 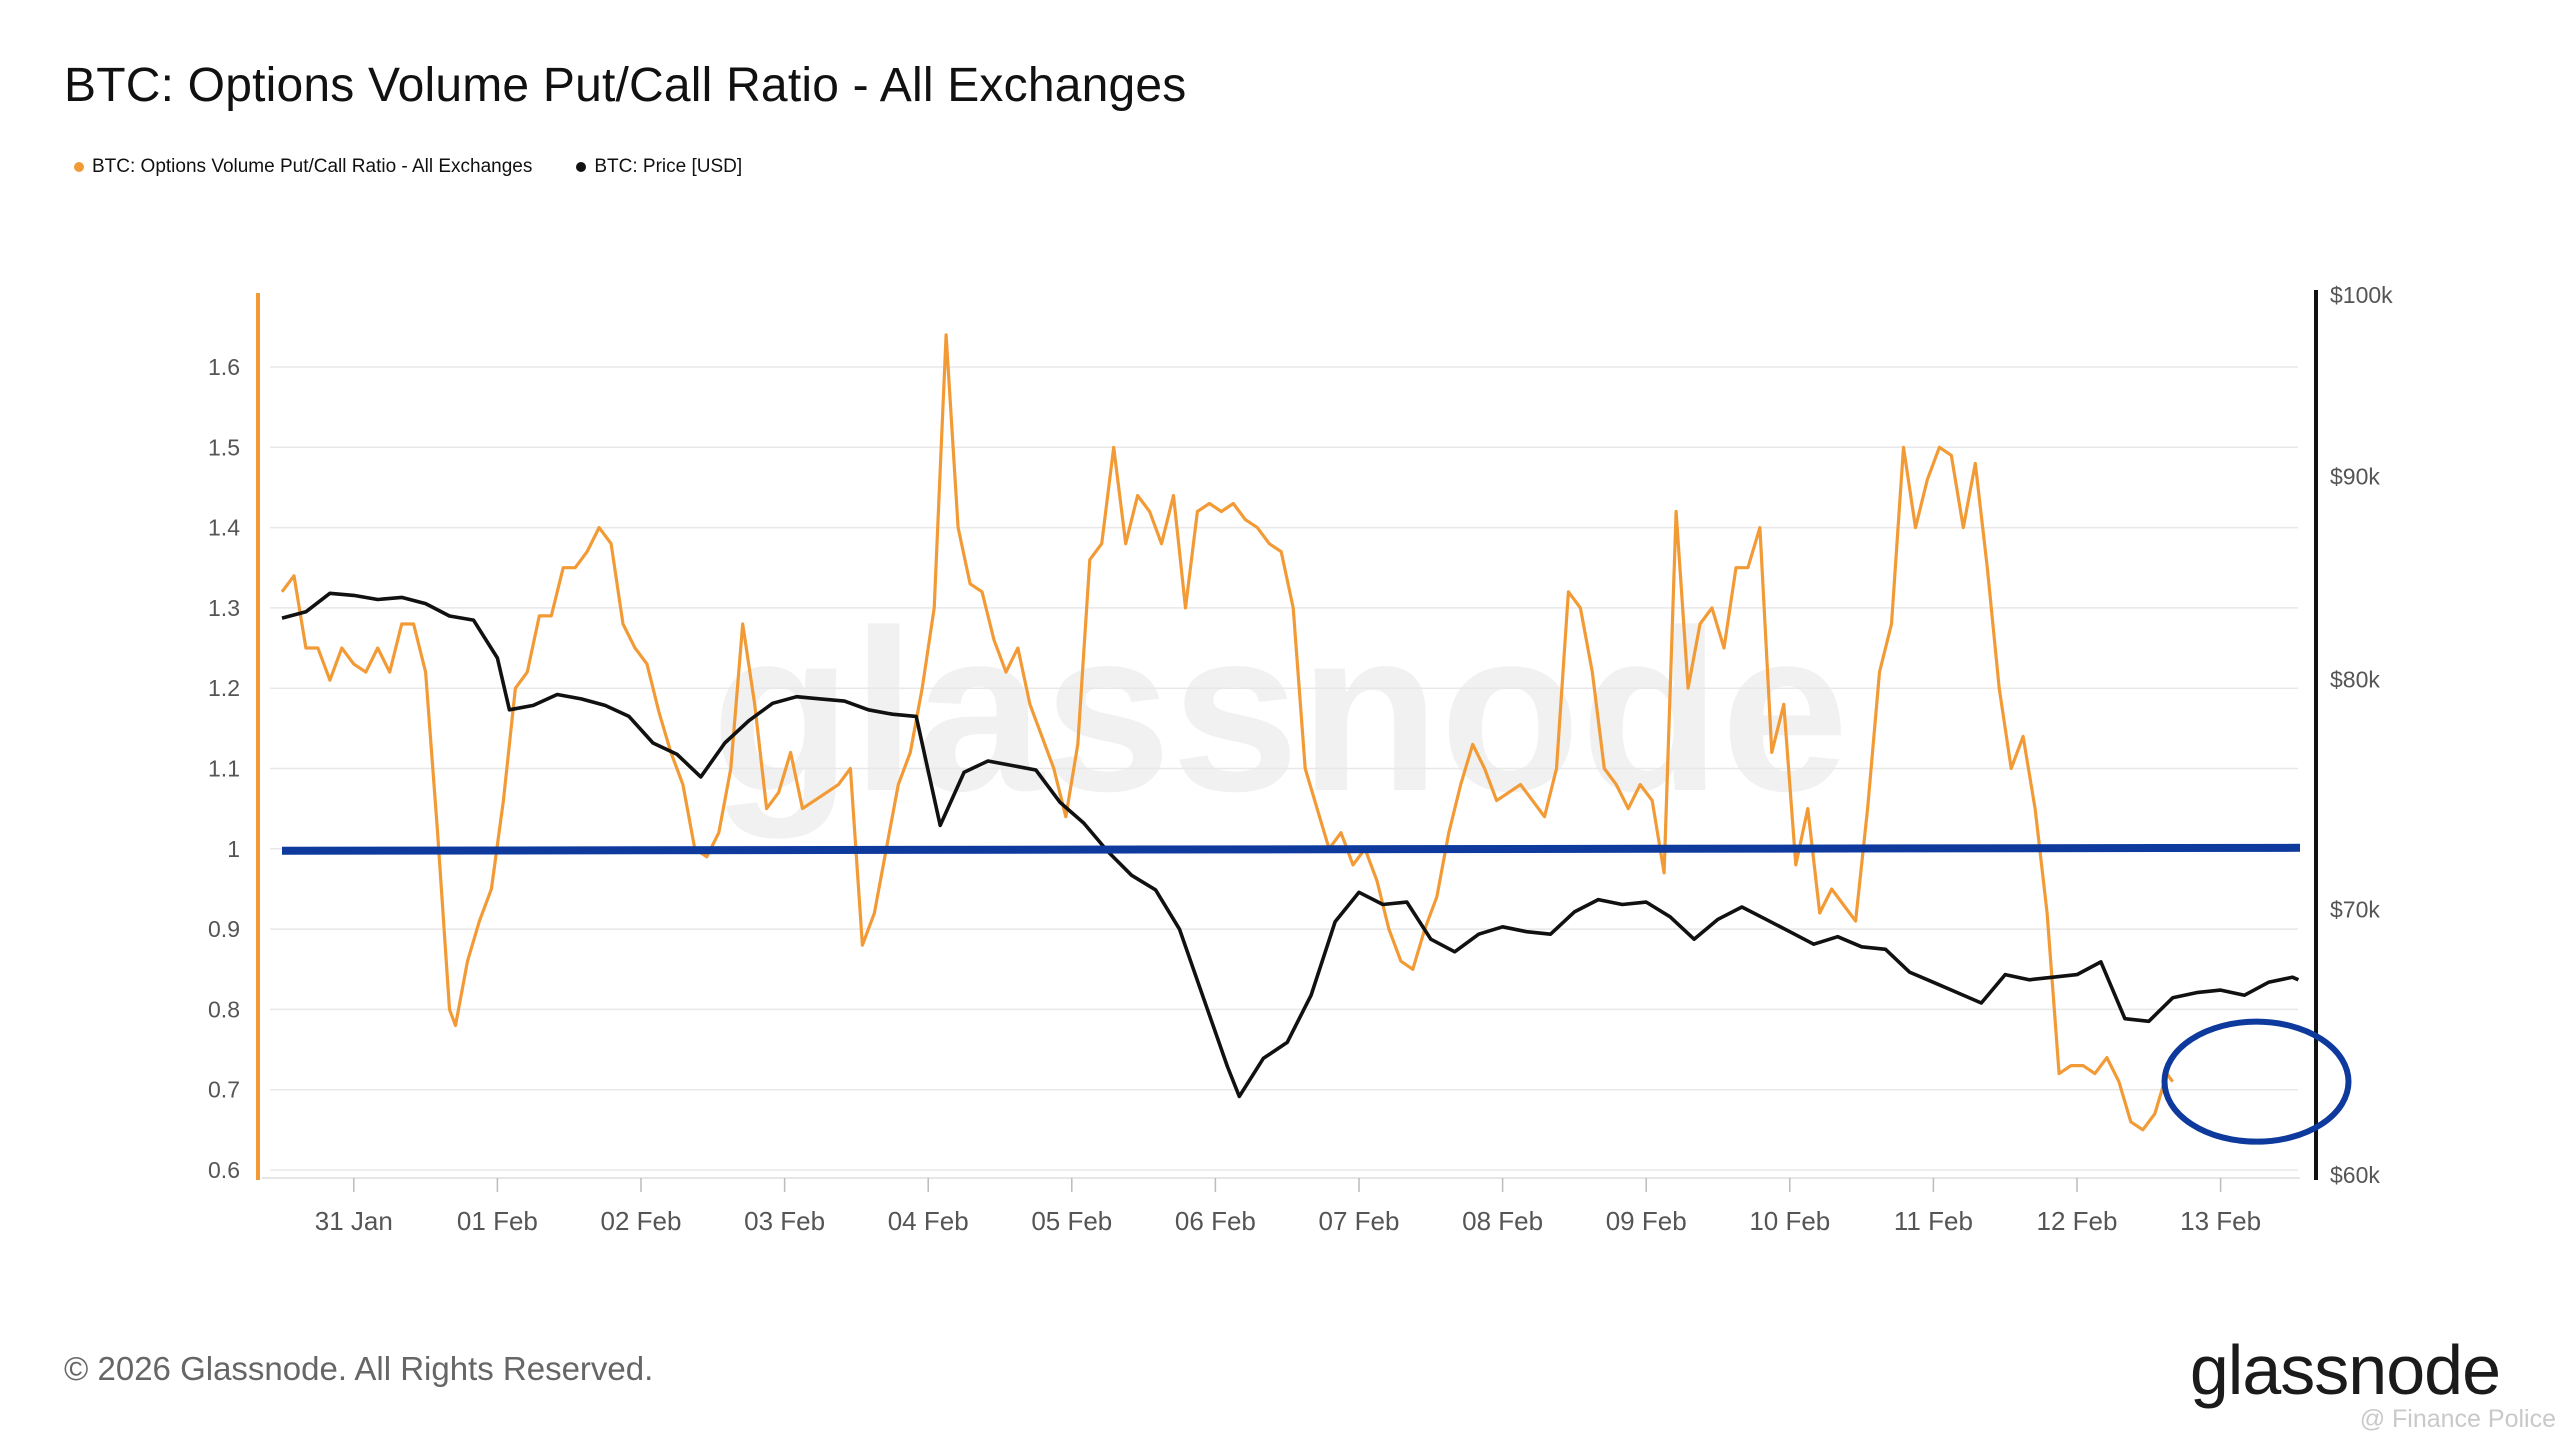 I want to click on legend-swatch-price, so click(x=581, y=167).